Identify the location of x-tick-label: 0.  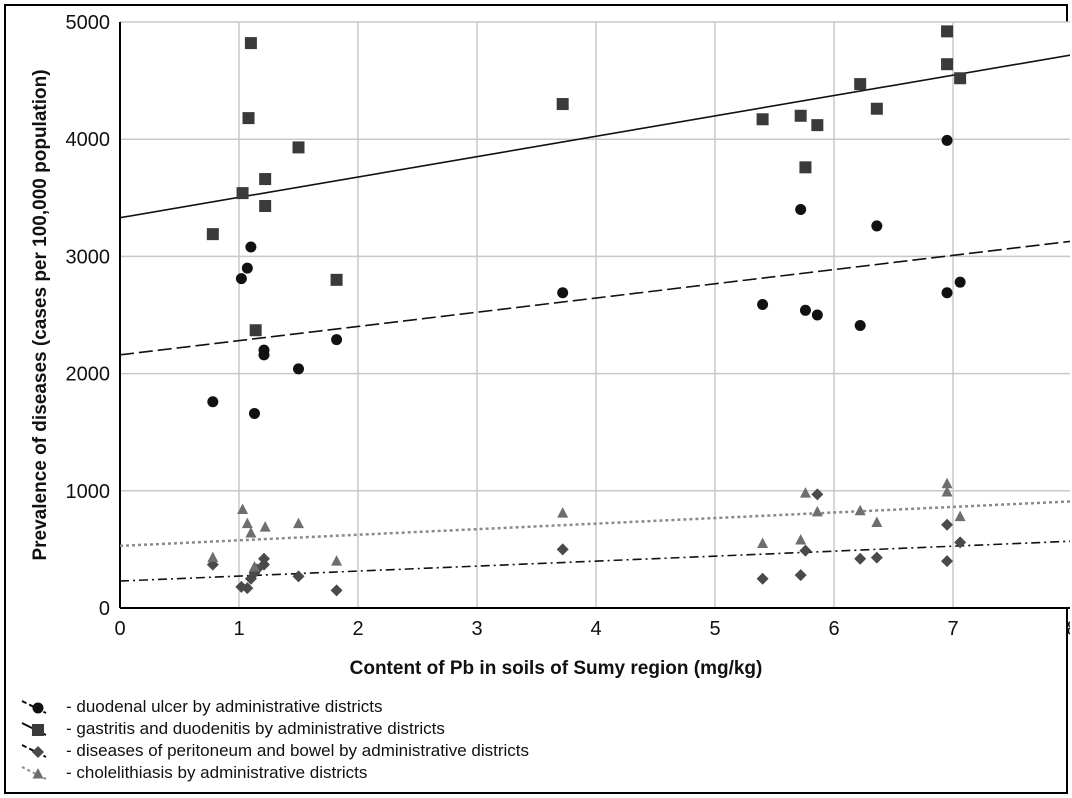
(119, 629).